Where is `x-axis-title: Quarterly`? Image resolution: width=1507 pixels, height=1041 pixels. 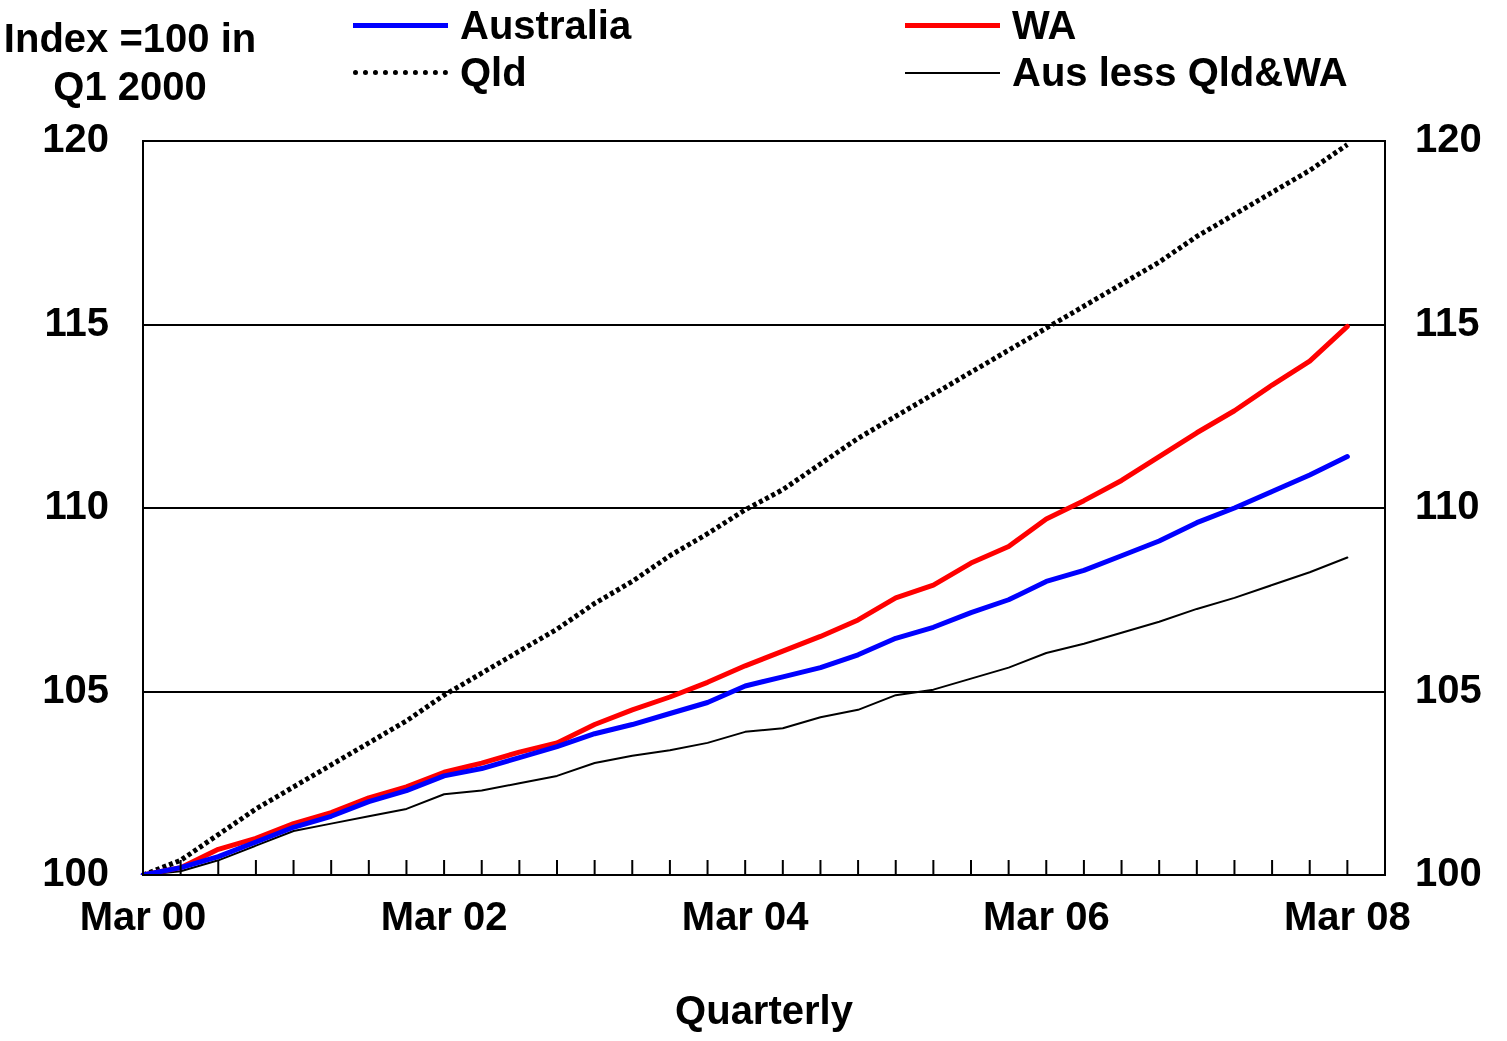 x-axis-title: Quarterly is located at coordinates (764, 1010).